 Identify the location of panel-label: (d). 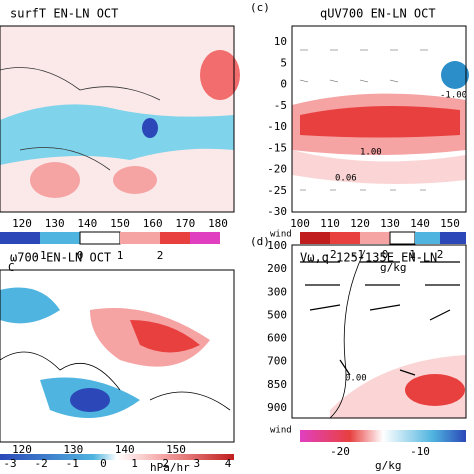
(260, 241).